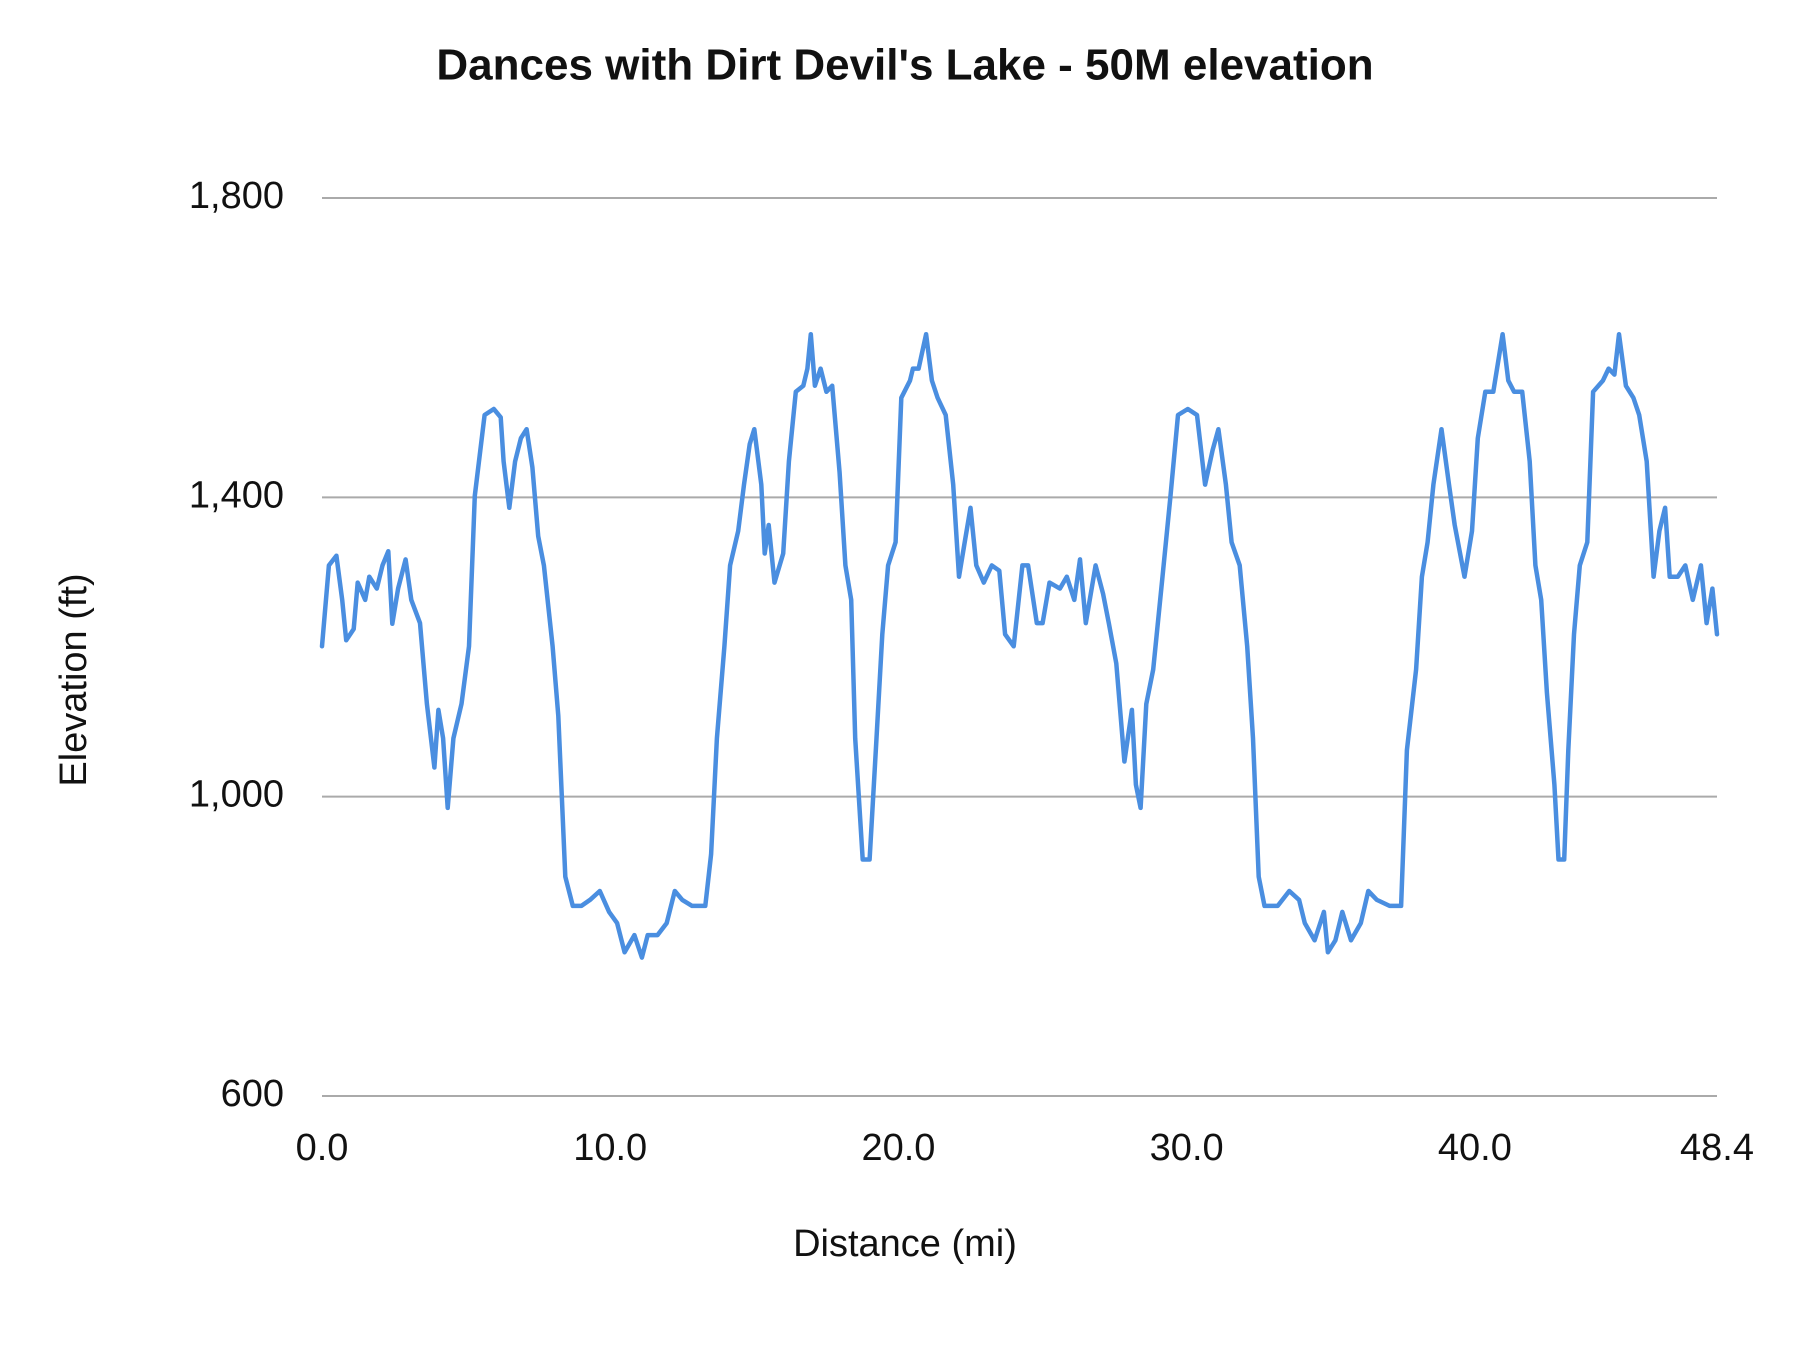 The height and width of the screenshot is (1350, 1800). What do you see at coordinates (1187, 1148) in the screenshot?
I see `x-tick-label: 30.0` at bounding box center [1187, 1148].